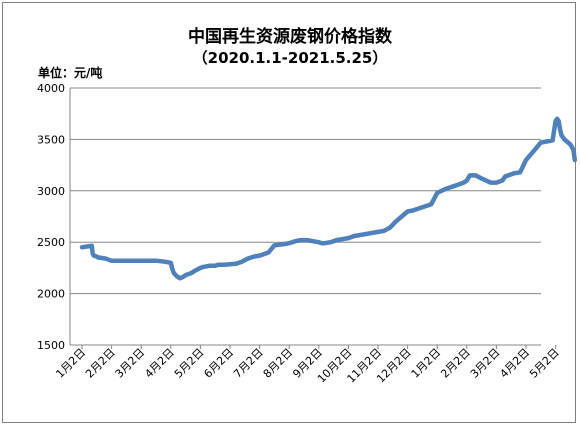 The height and width of the screenshot is (427, 580). What do you see at coordinates (51, 294) in the screenshot?
I see `y-tick-label: 2000` at bounding box center [51, 294].